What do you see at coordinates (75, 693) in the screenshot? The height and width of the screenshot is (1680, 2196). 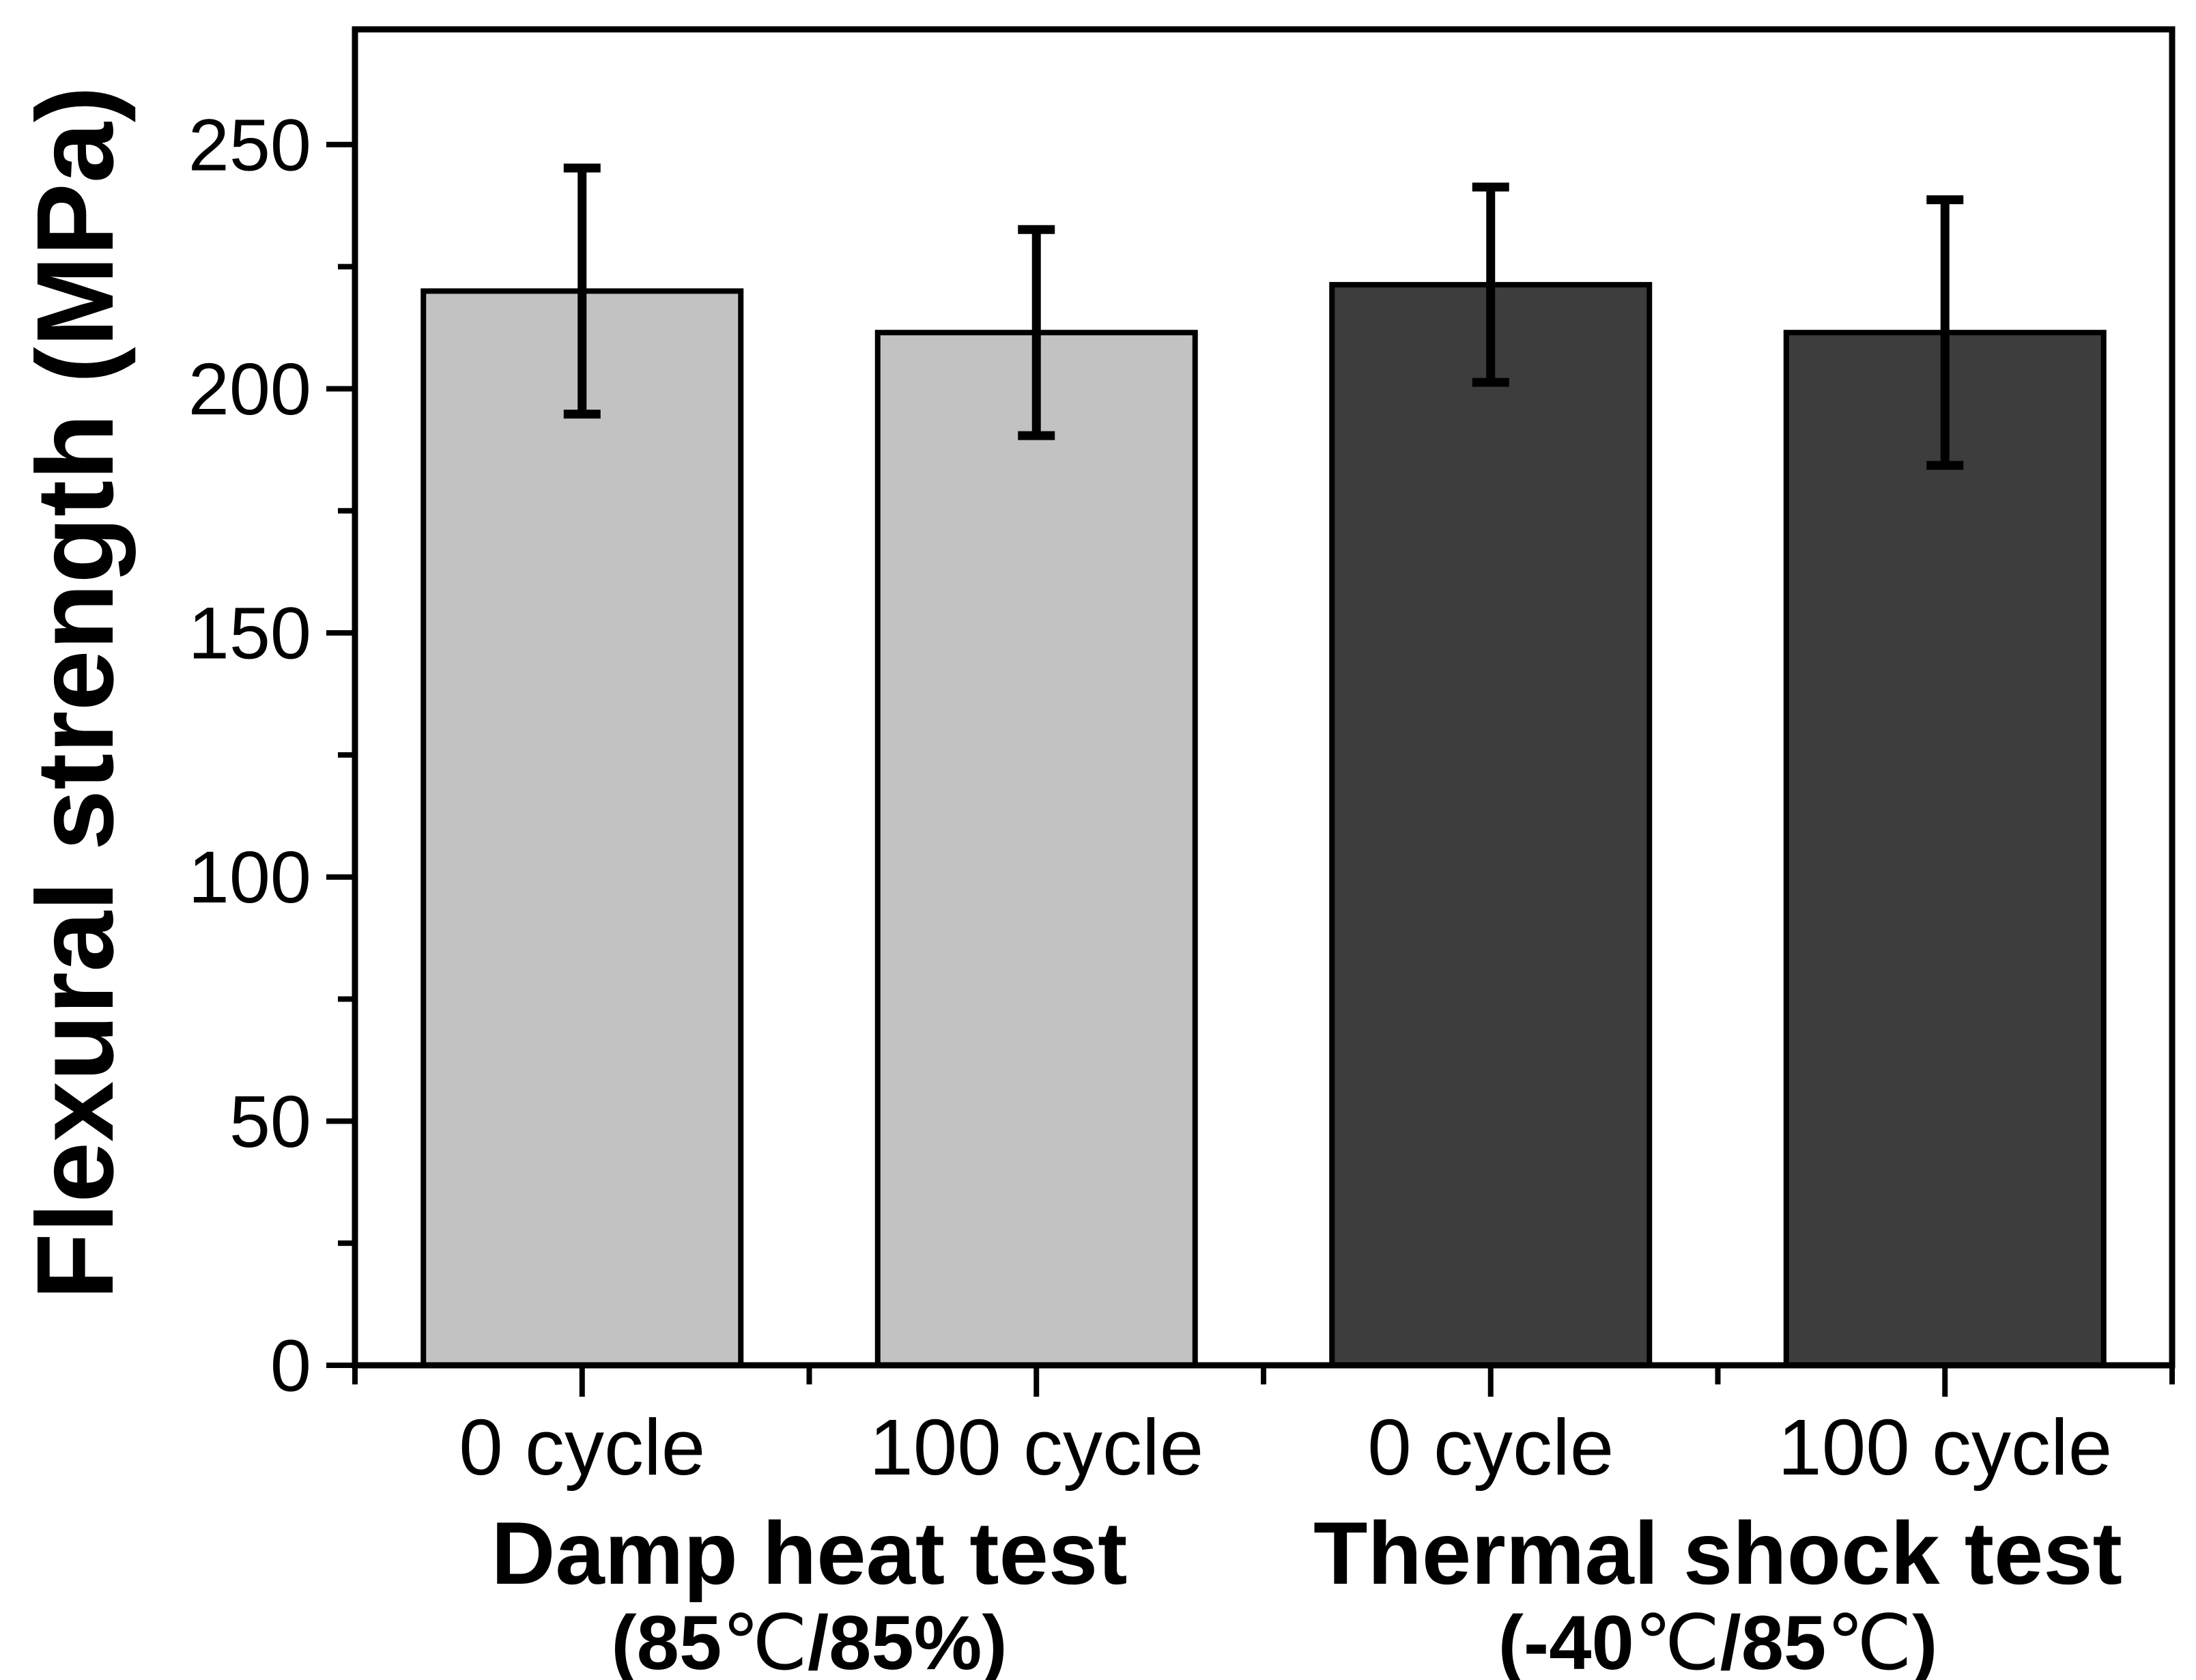 I see `y-axis-title: Flexural strength (MPa)` at bounding box center [75, 693].